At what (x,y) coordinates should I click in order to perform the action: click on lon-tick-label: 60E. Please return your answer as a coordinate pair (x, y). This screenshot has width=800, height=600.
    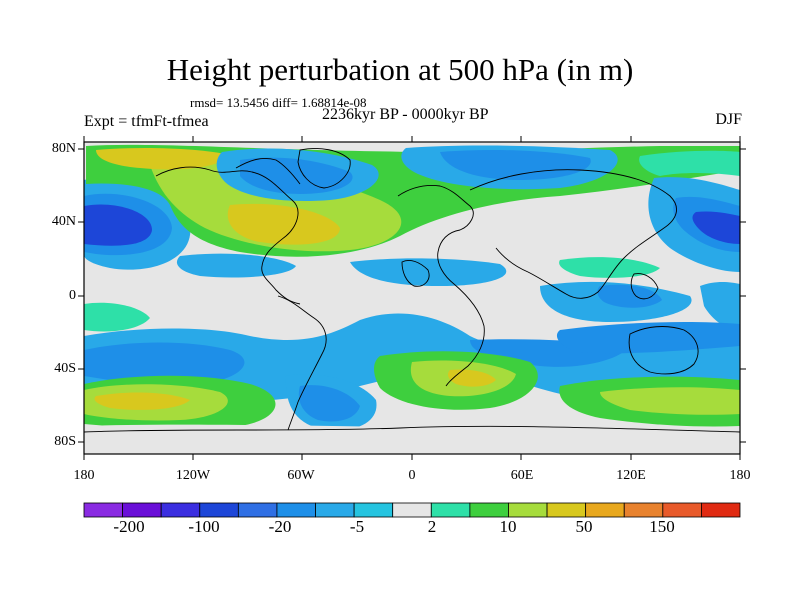
    Looking at the image, I should click on (522, 475).